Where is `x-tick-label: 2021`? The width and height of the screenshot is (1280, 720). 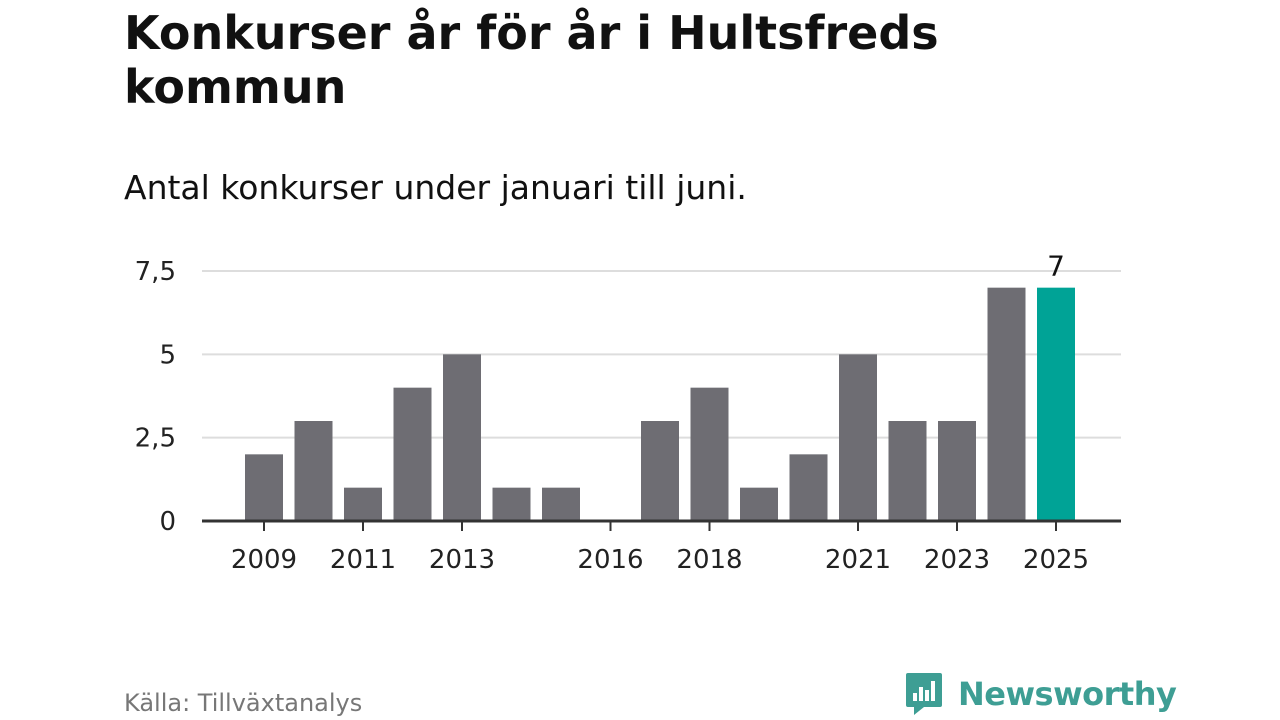 x-tick-label: 2021 is located at coordinates (858, 560).